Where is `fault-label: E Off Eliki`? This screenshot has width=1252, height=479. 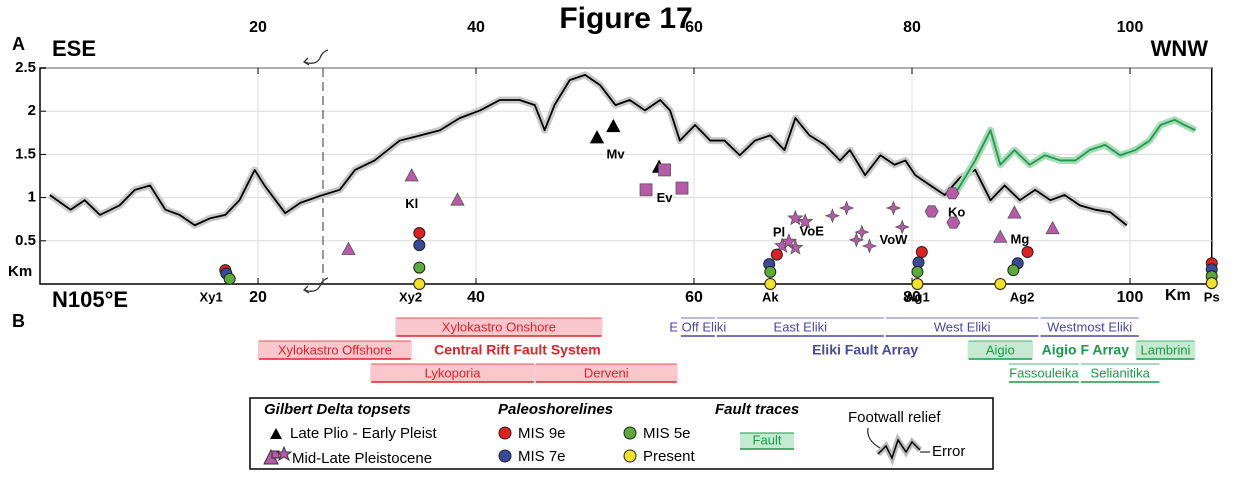
fault-label: E Off Eliki is located at coordinates (697, 326).